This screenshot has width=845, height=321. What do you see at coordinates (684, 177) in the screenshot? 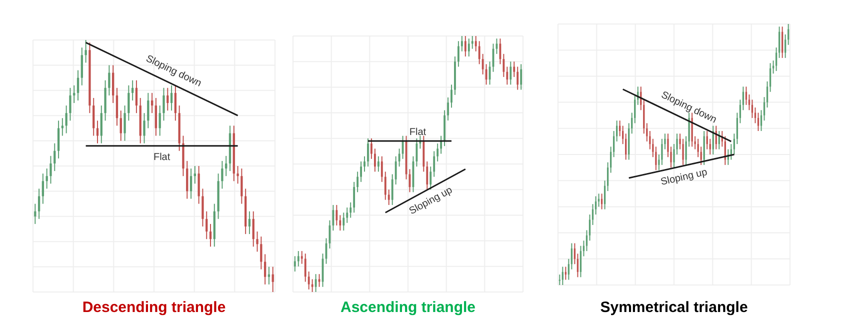
I see `text: Sloping up` at bounding box center [684, 177].